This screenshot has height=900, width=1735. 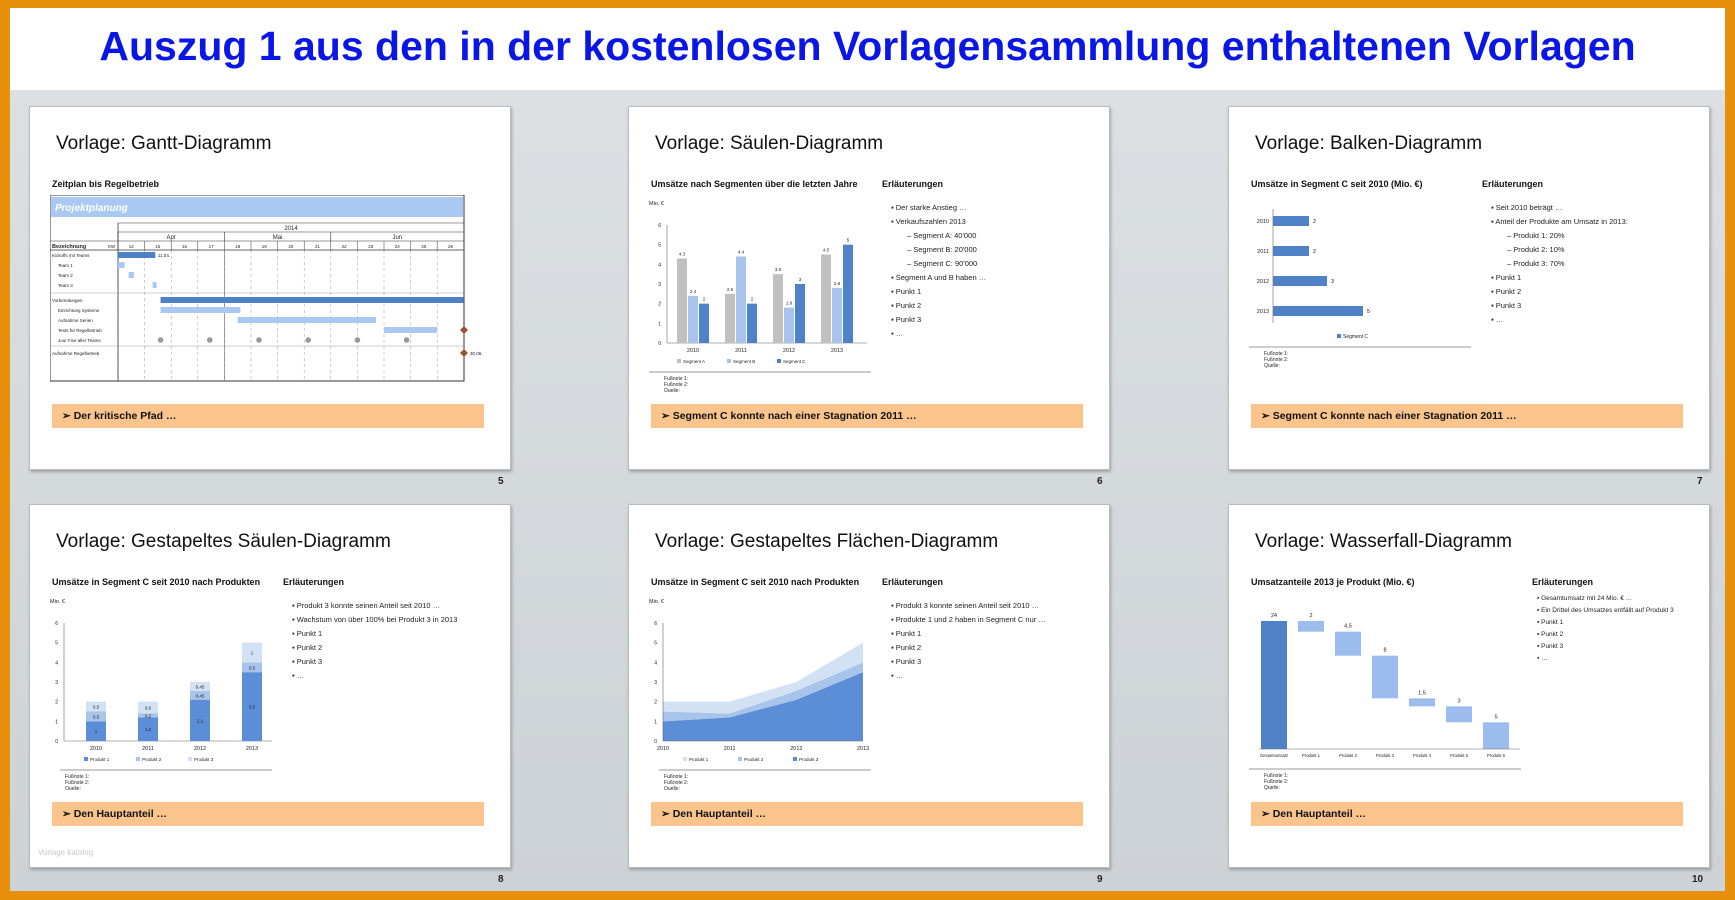 What do you see at coordinates (112, 246) in the screenshot?
I see `gantt-kw-label: KW` at bounding box center [112, 246].